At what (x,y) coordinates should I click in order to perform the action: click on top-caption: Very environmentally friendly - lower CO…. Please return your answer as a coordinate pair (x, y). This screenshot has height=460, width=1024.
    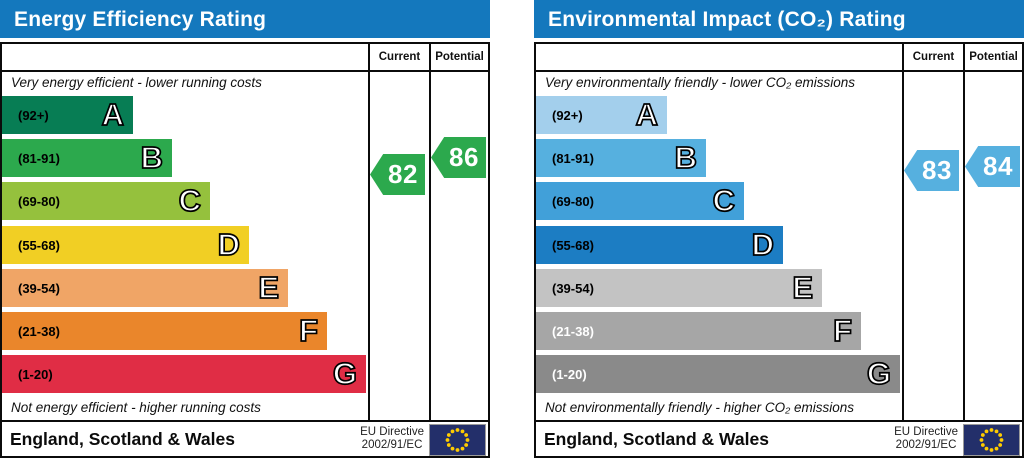
    Looking at the image, I should click on (700, 82).